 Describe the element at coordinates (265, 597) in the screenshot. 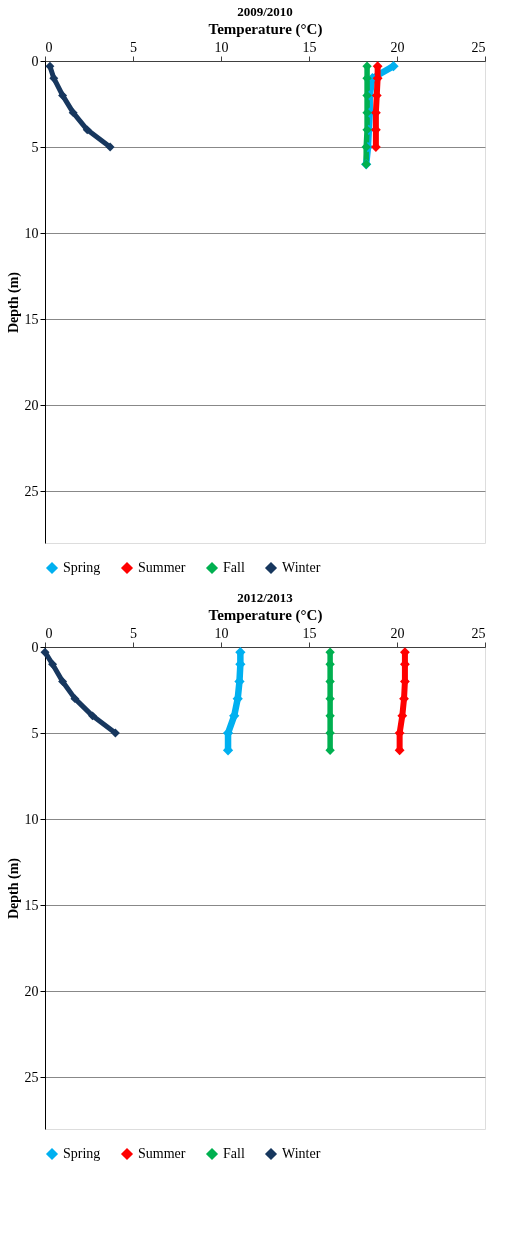

I see `chart-title: 2012/2013` at that location.